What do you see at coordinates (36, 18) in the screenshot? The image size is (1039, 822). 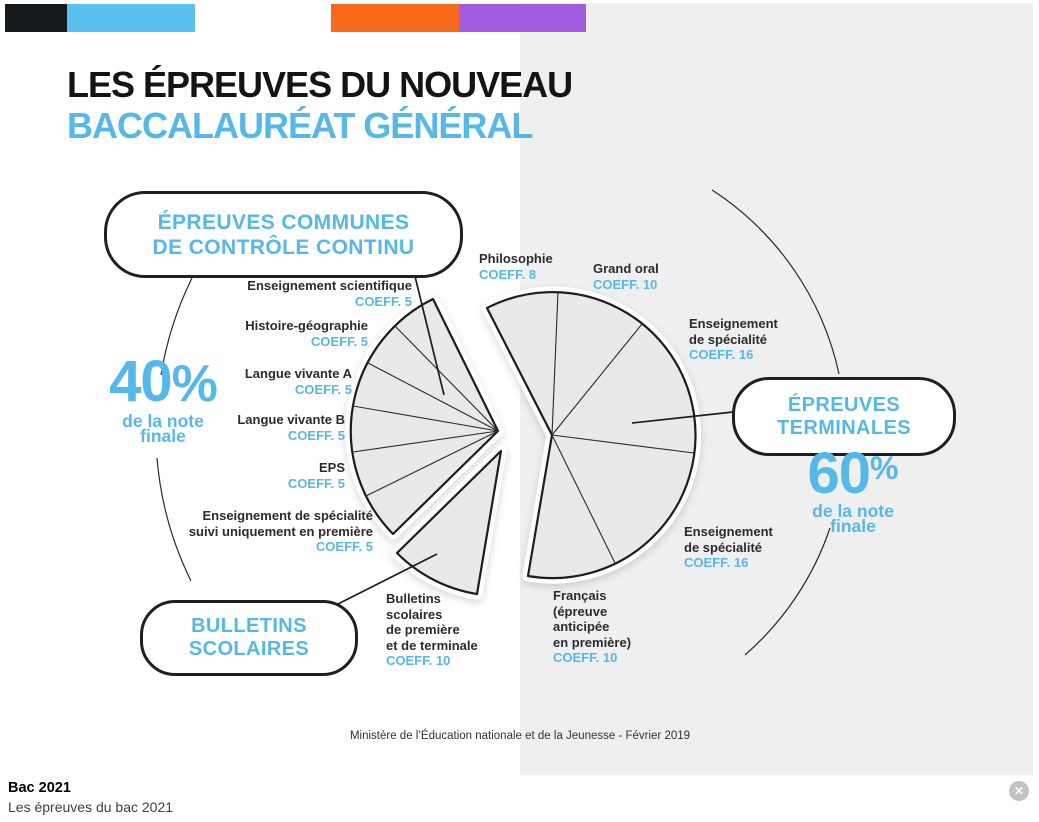 I see `brand-stripe-black` at bounding box center [36, 18].